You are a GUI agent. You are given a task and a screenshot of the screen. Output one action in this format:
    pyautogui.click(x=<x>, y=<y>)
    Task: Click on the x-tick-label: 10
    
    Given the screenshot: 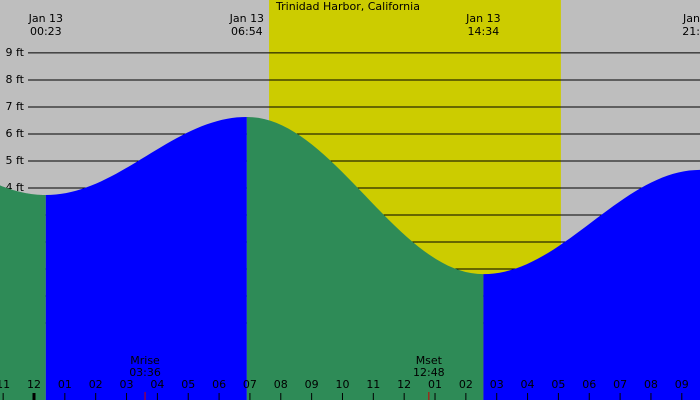 What is the action you would take?
    pyautogui.click(x=342, y=384)
    